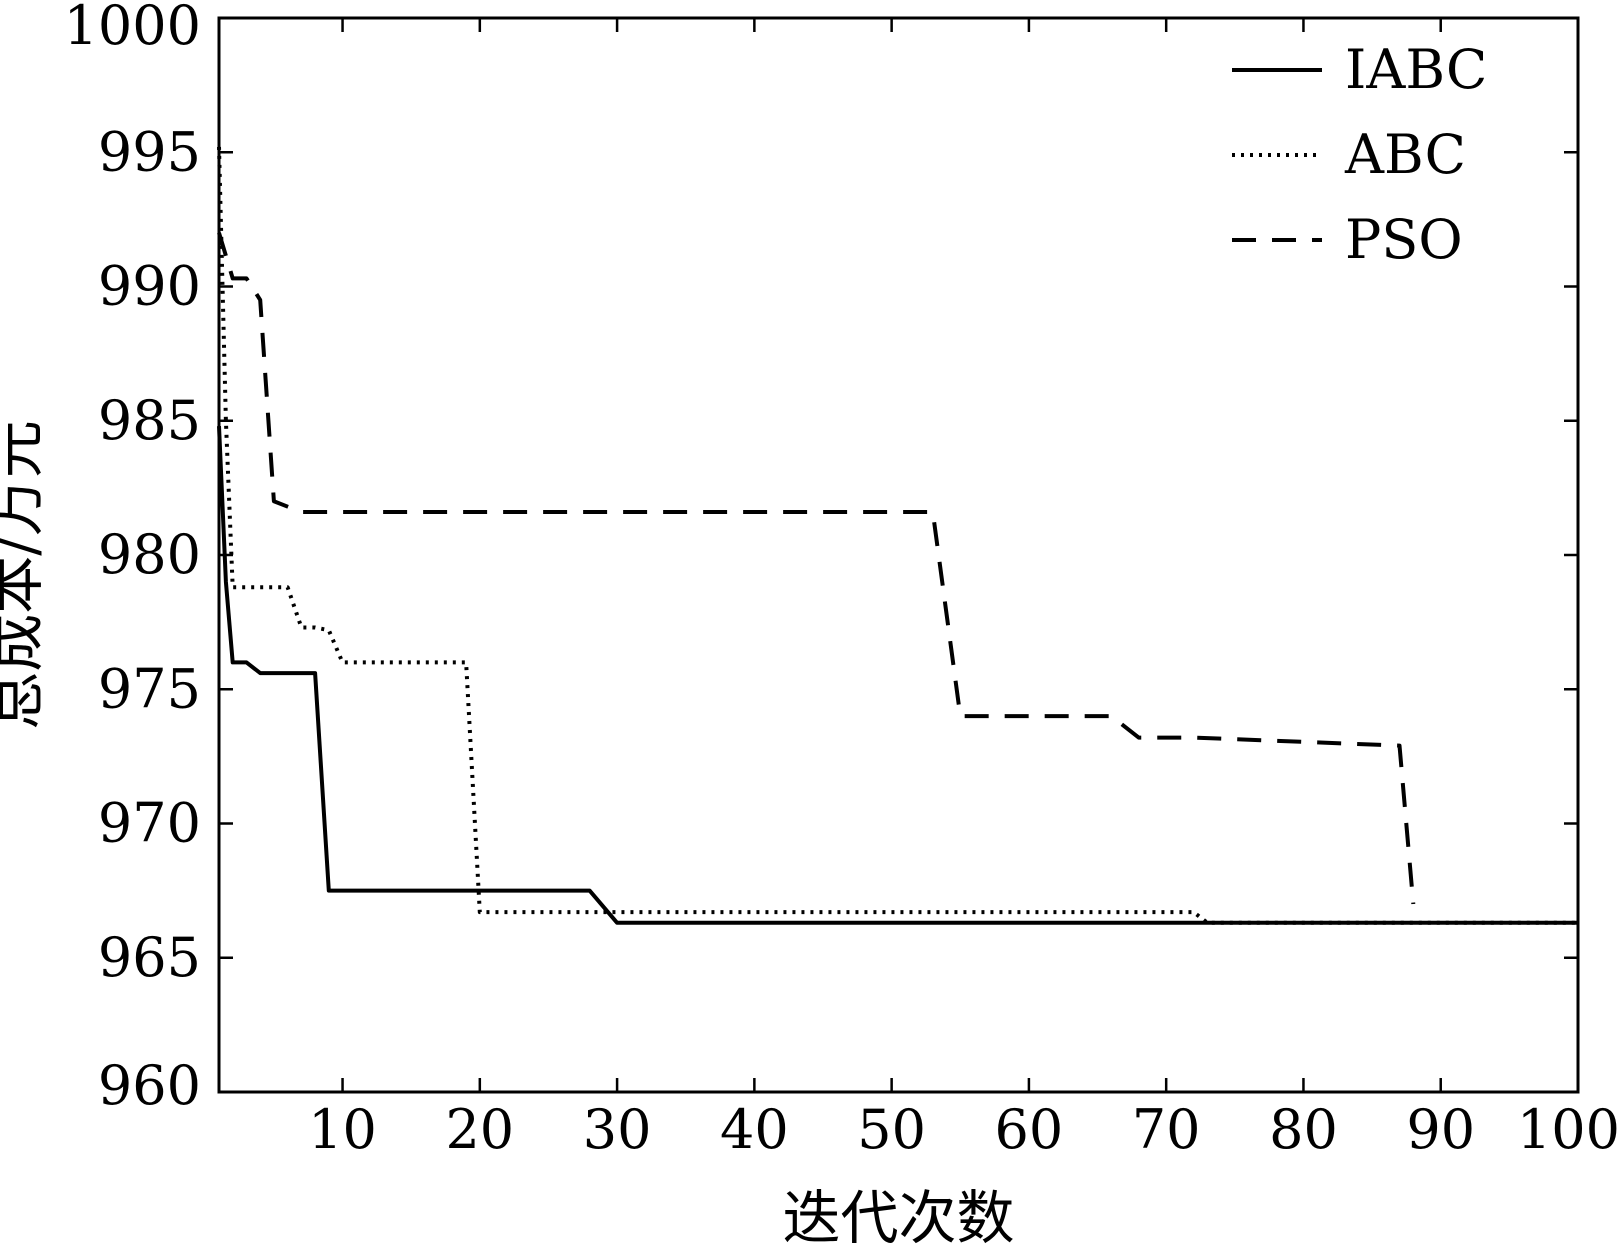  Describe the element at coordinates (1303, 1129) in the screenshot. I see `x-tick-label: 80` at that location.